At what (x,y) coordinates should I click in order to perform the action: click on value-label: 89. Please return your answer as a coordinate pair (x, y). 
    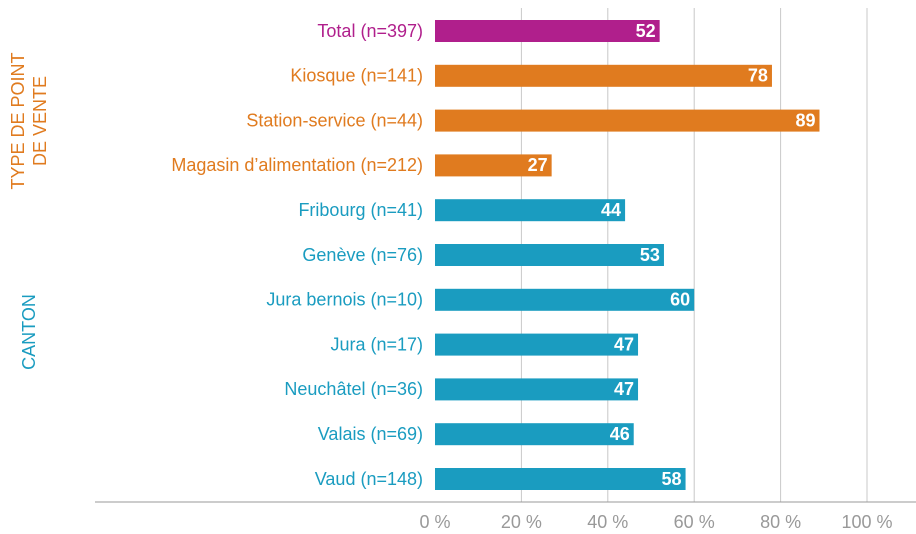
    Looking at the image, I should click on (805, 120).